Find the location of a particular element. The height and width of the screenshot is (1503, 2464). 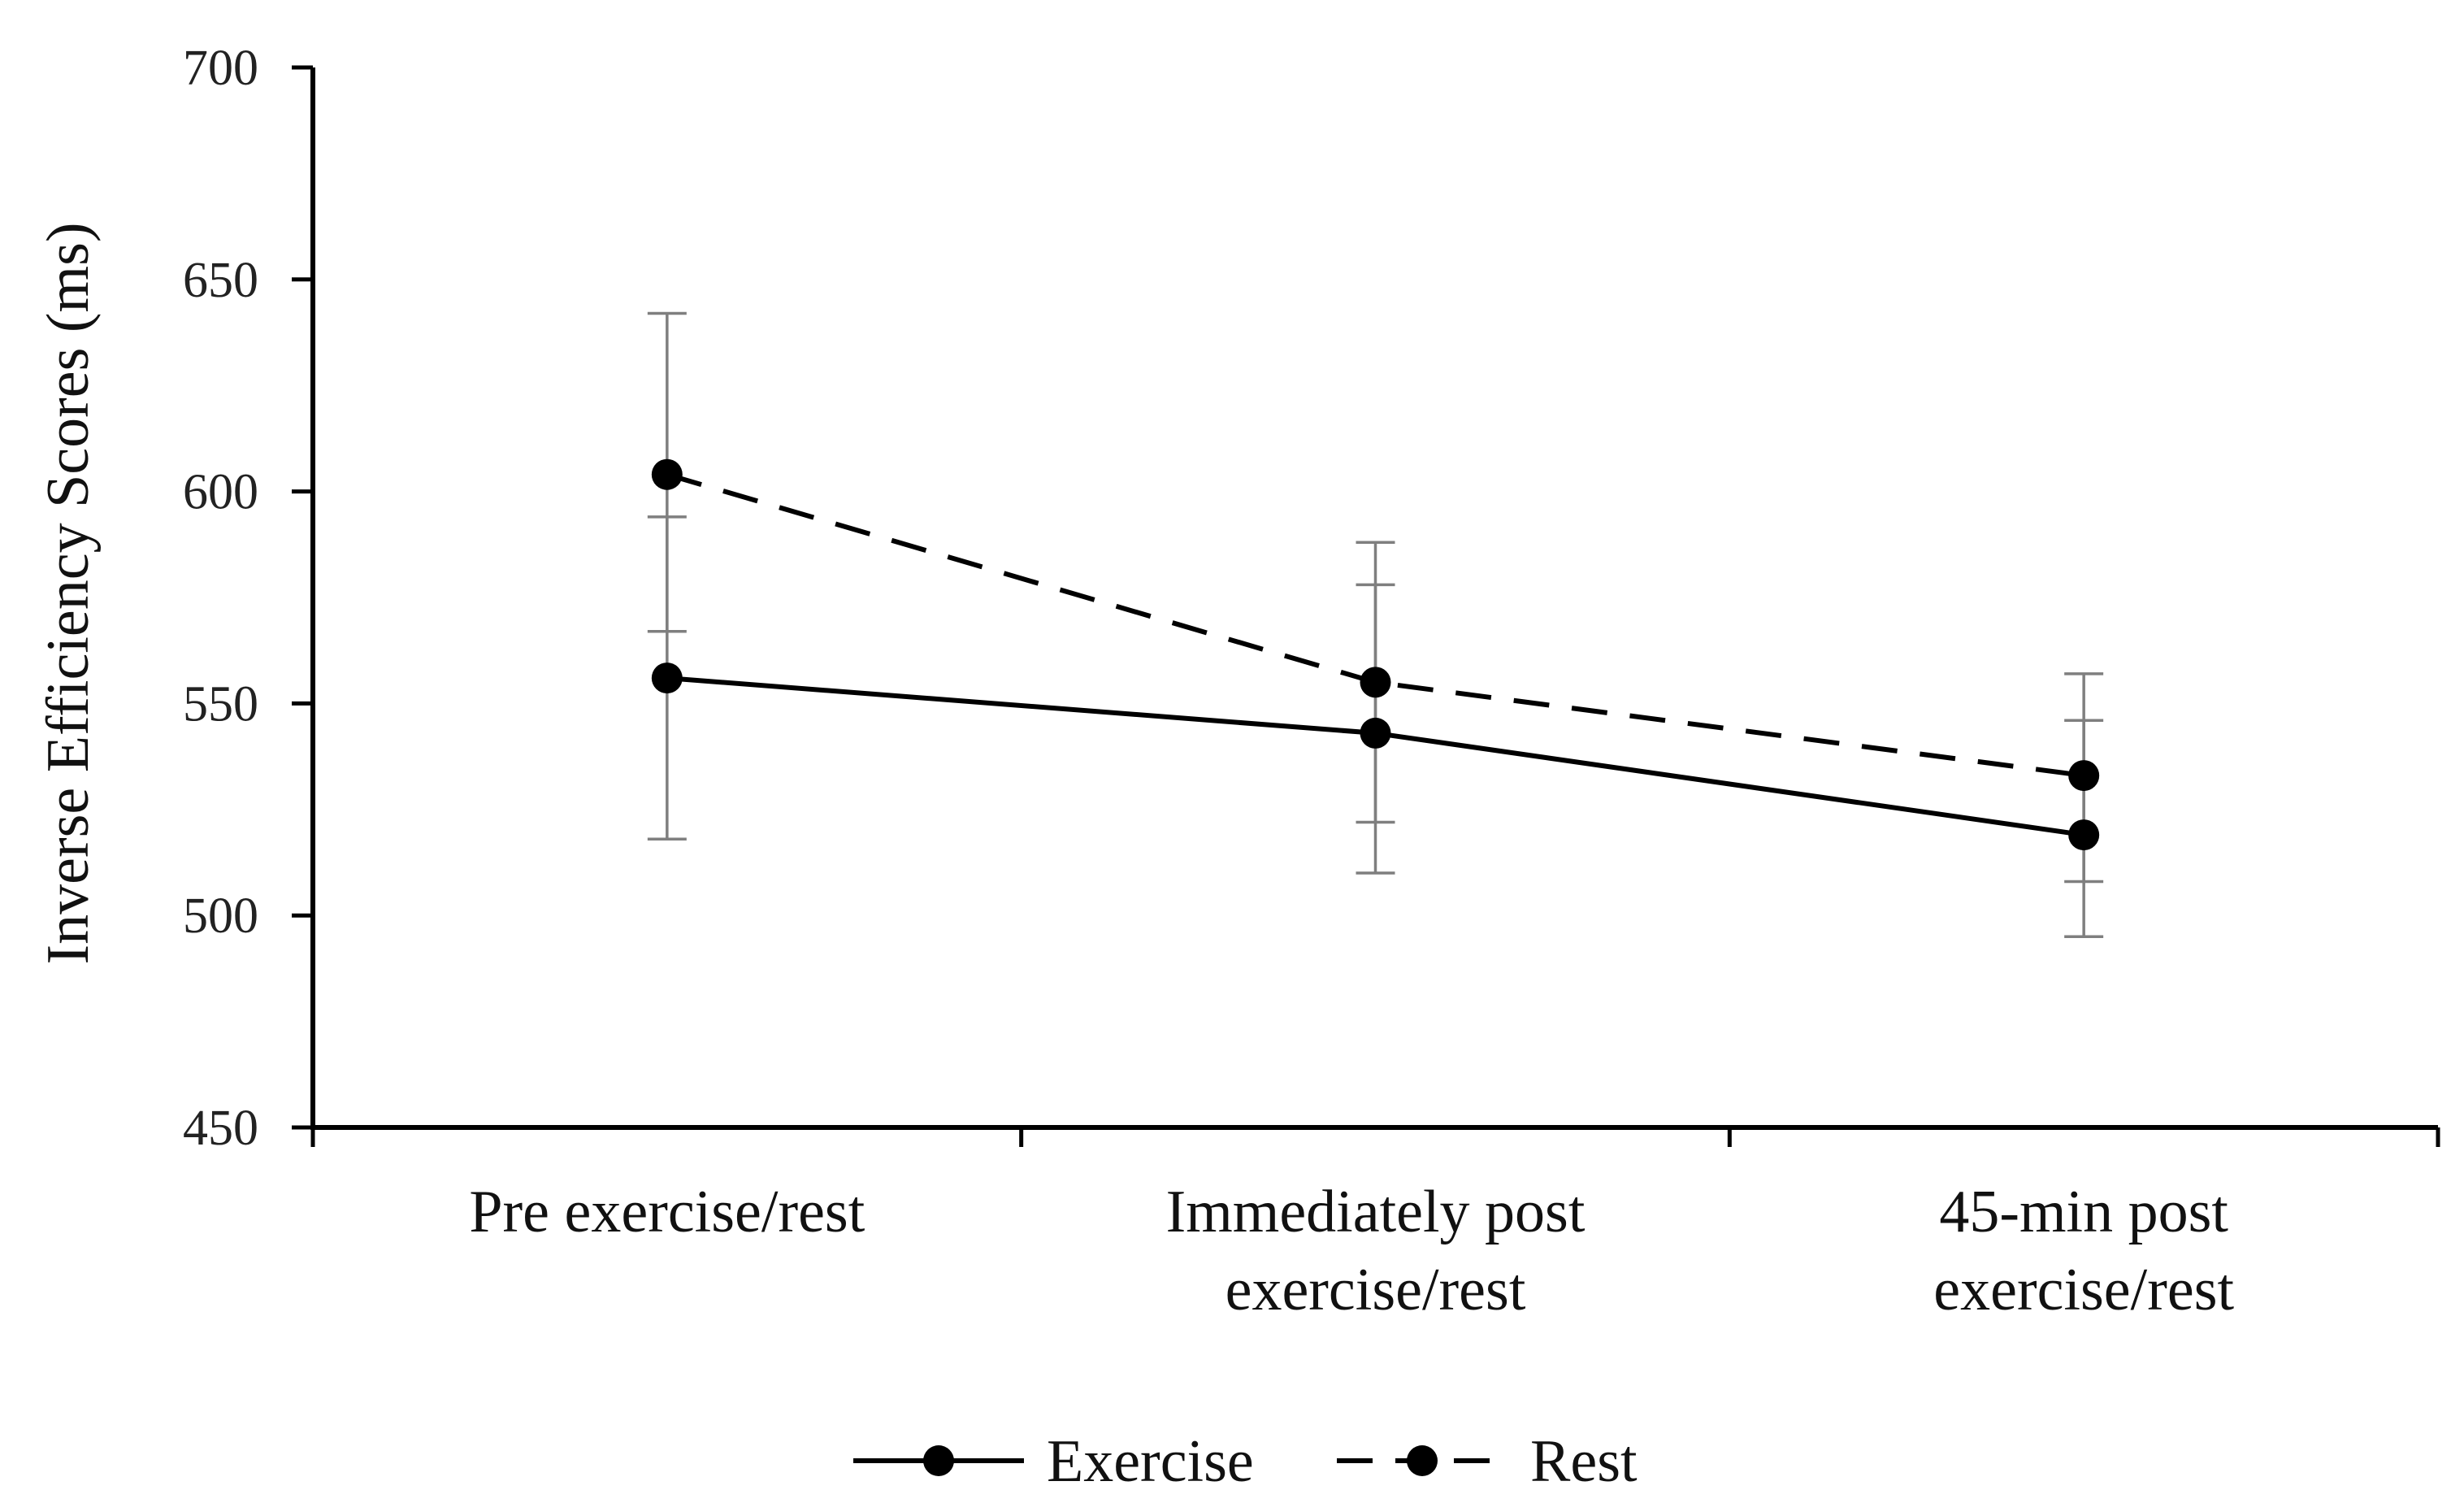

series-line-rest is located at coordinates (1375, 625).